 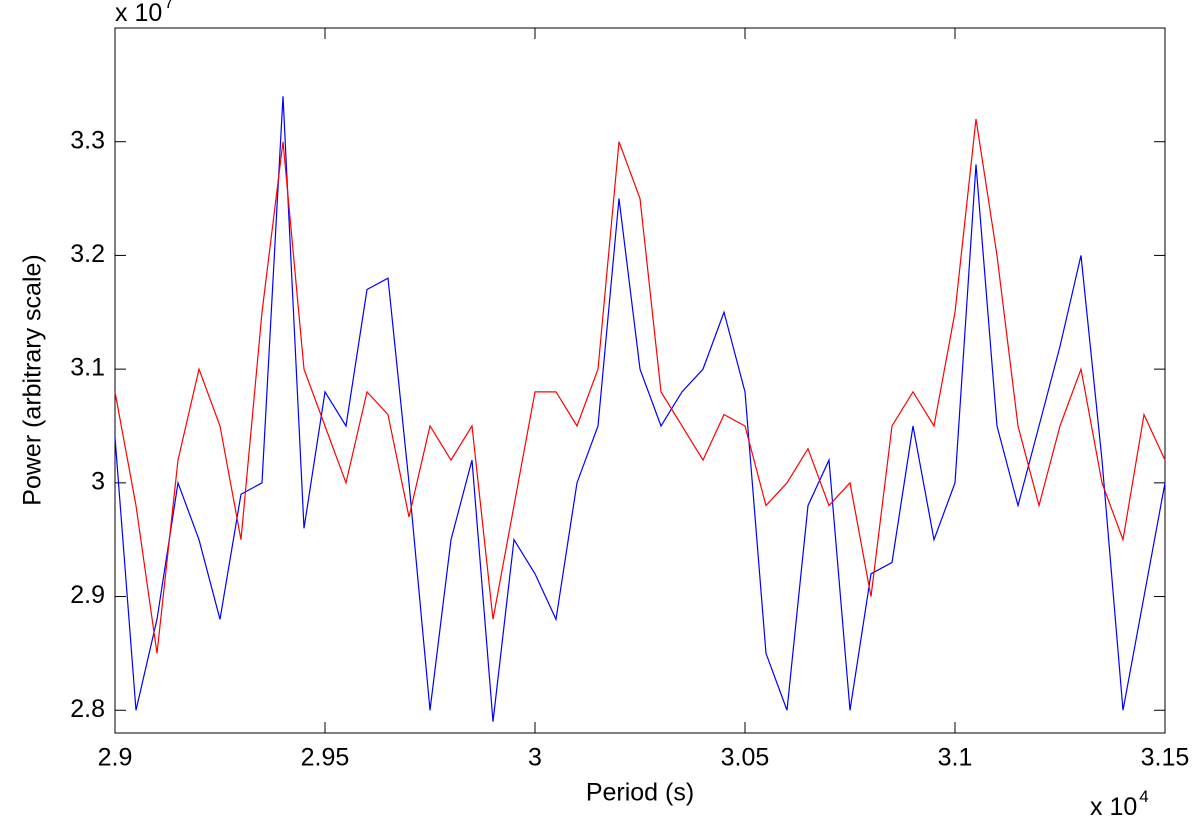 What do you see at coordinates (87, 709) in the screenshot?
I see `y-tick-label: 2.8` at bounding box center [87, 709].